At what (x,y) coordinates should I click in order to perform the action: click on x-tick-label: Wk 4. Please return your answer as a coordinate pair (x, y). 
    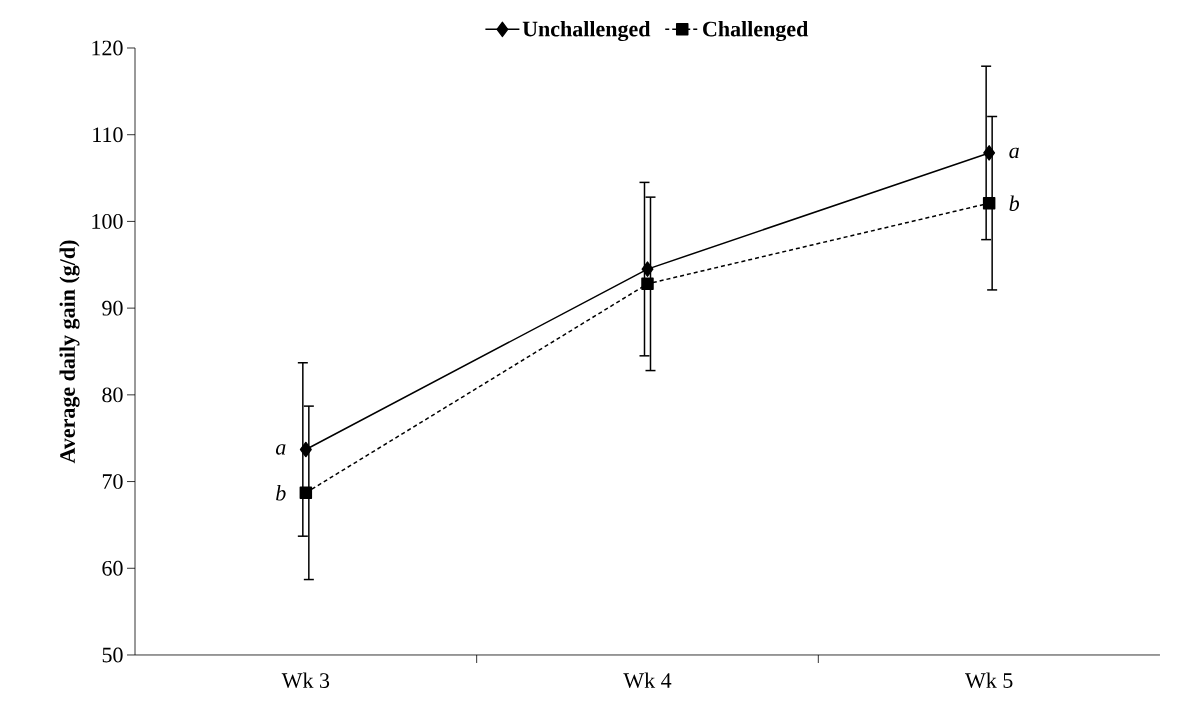
    Looking at the image, I should click on (647, 680).